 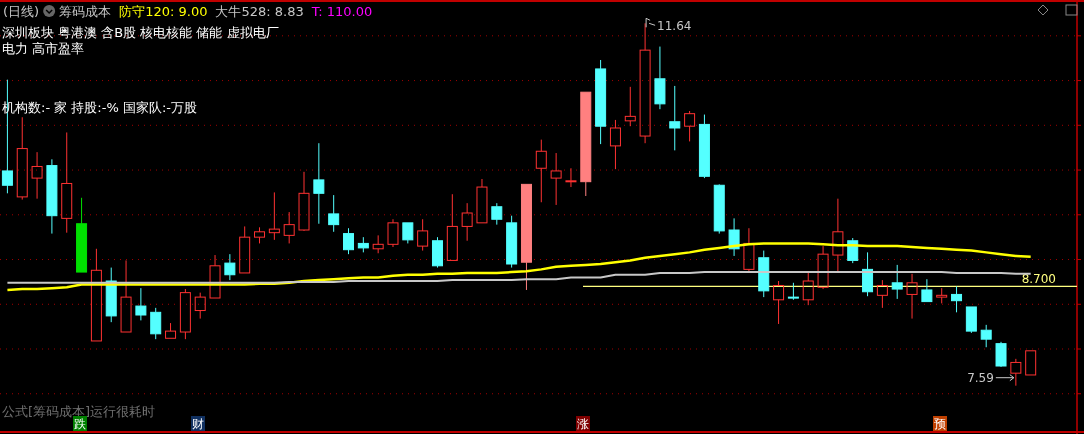 I want to click on ref-line-label: 8.700, so click(x=1038, y=279).